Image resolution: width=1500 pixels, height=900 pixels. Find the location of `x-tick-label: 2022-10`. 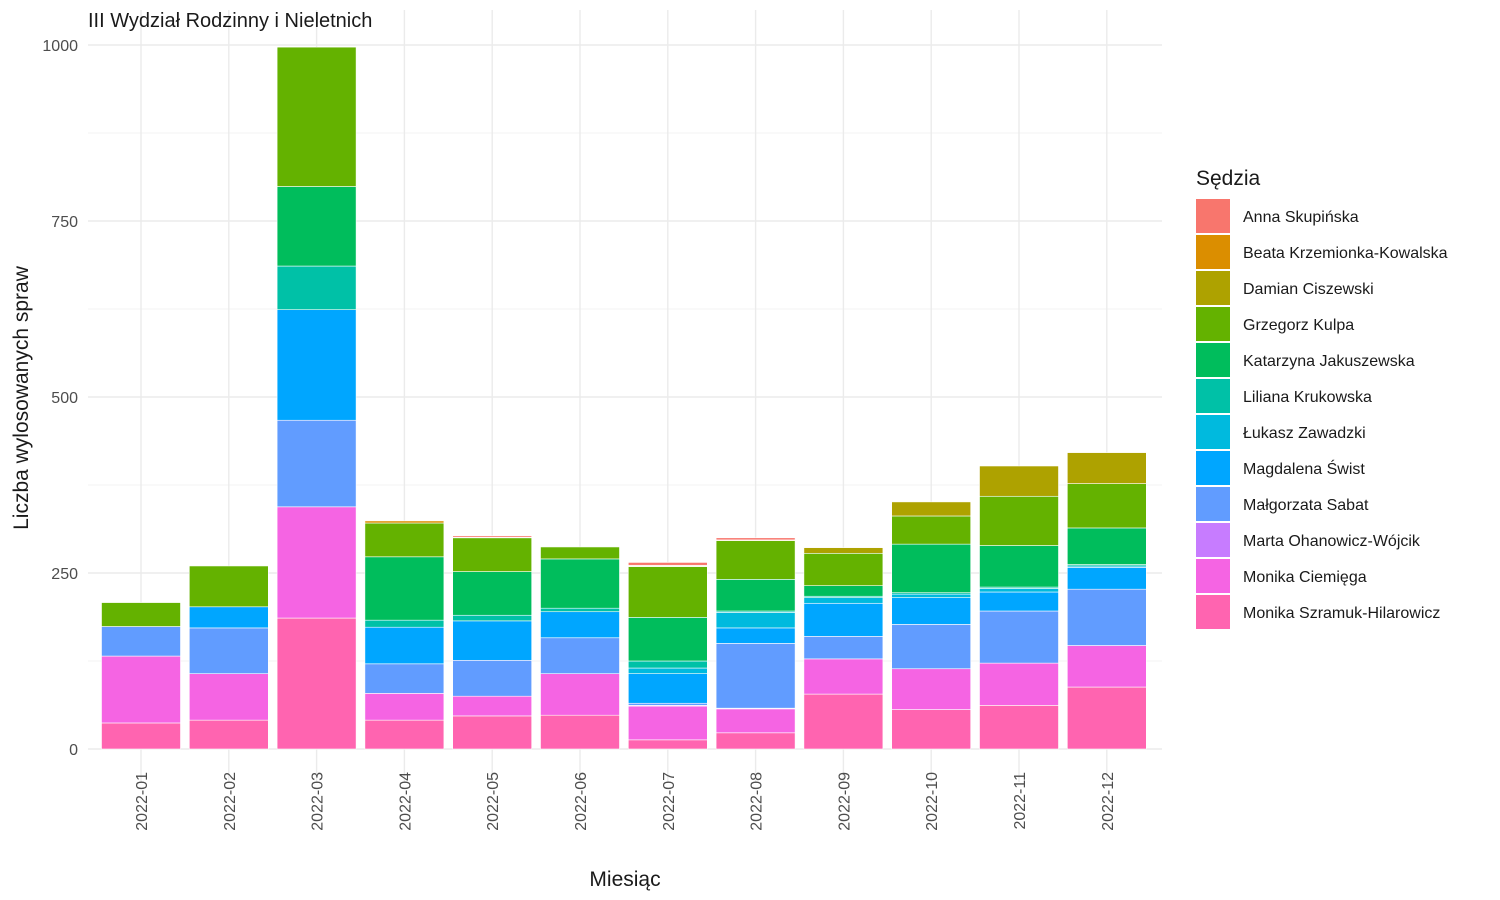

x-tick-label: 2022-10 is located at coordinates (932, 801).